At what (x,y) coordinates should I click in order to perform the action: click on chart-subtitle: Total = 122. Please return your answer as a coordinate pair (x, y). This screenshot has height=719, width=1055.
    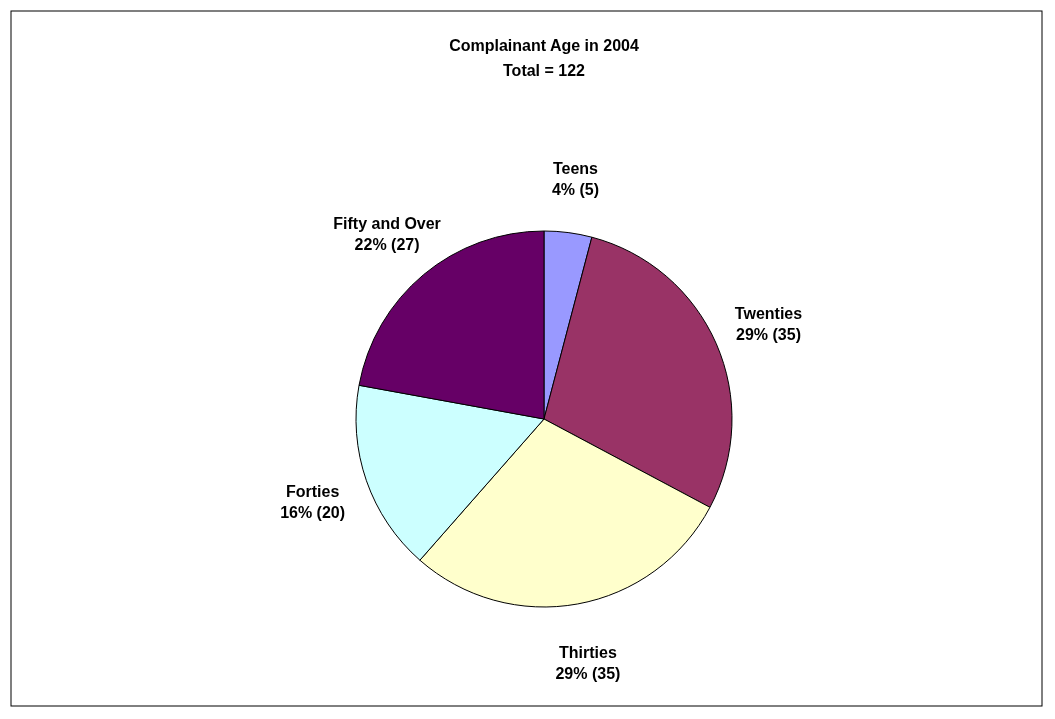
    Looking at the image, I should click on (544, 70).